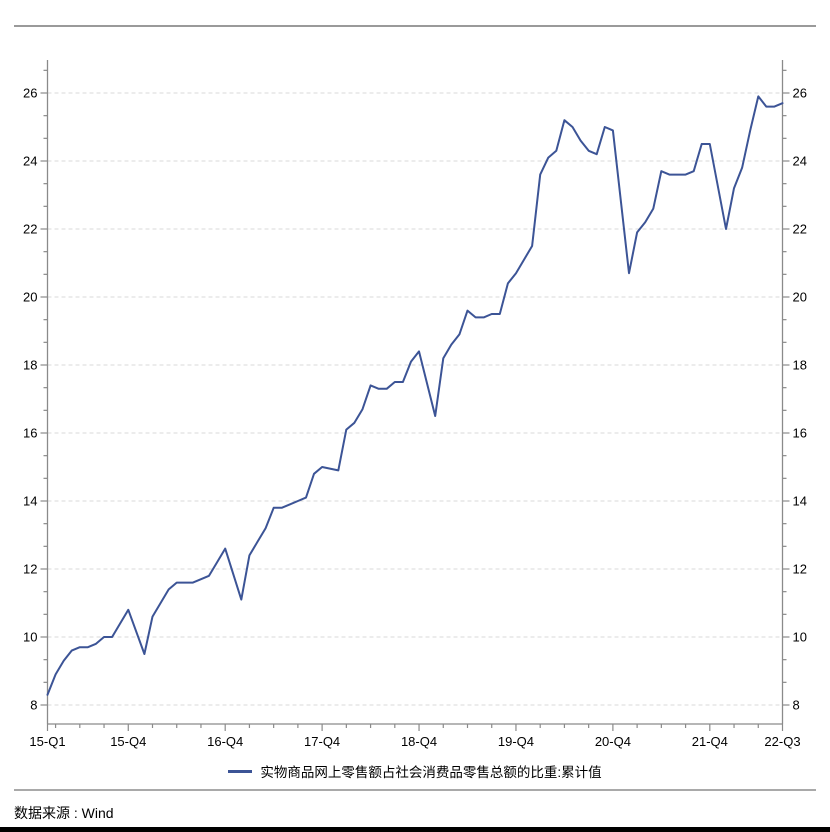 The height and width of the screenshot is (832, 830). What do you see at coordinates (30, 161) in the screenshot?
I see `y-tick-label-left: 24` at bounding box center [30, 161].